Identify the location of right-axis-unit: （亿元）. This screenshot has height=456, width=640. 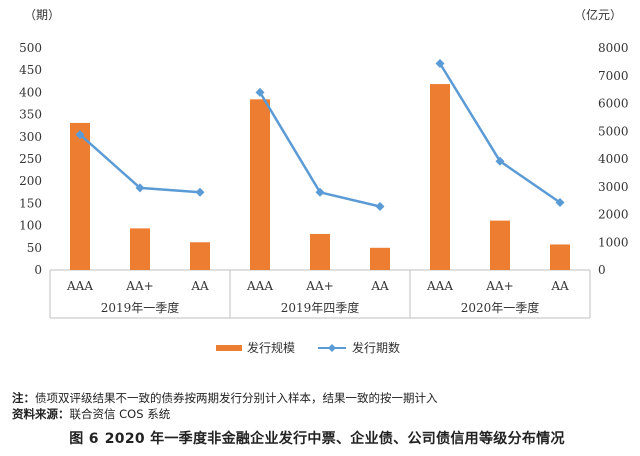
(598, 14).